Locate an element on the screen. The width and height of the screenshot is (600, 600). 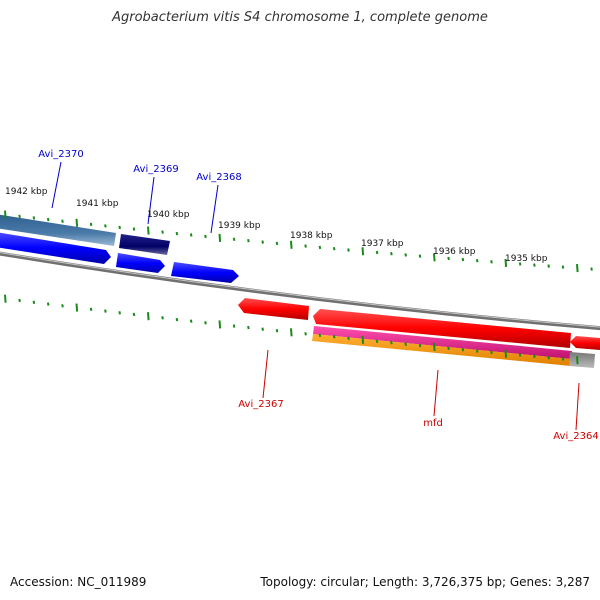
feature-reverse-cds-long is located at coordinates (442, 328).